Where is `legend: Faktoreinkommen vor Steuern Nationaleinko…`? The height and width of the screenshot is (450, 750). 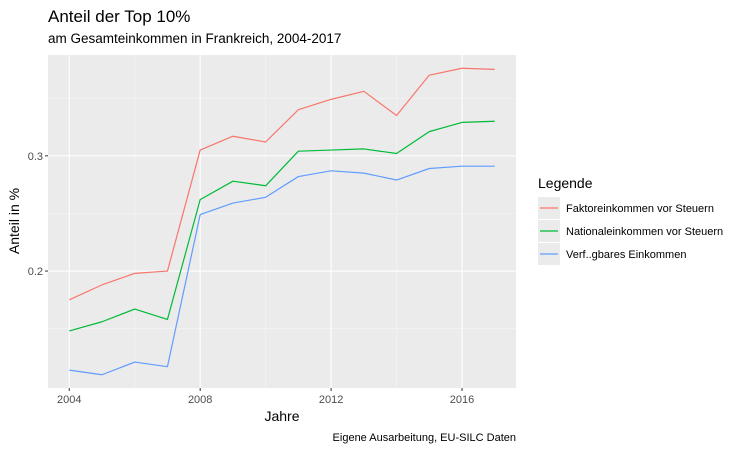 legend: Faktoreinkommen vor Steuern Nationaleinko… is located at coordinates (630, 231).